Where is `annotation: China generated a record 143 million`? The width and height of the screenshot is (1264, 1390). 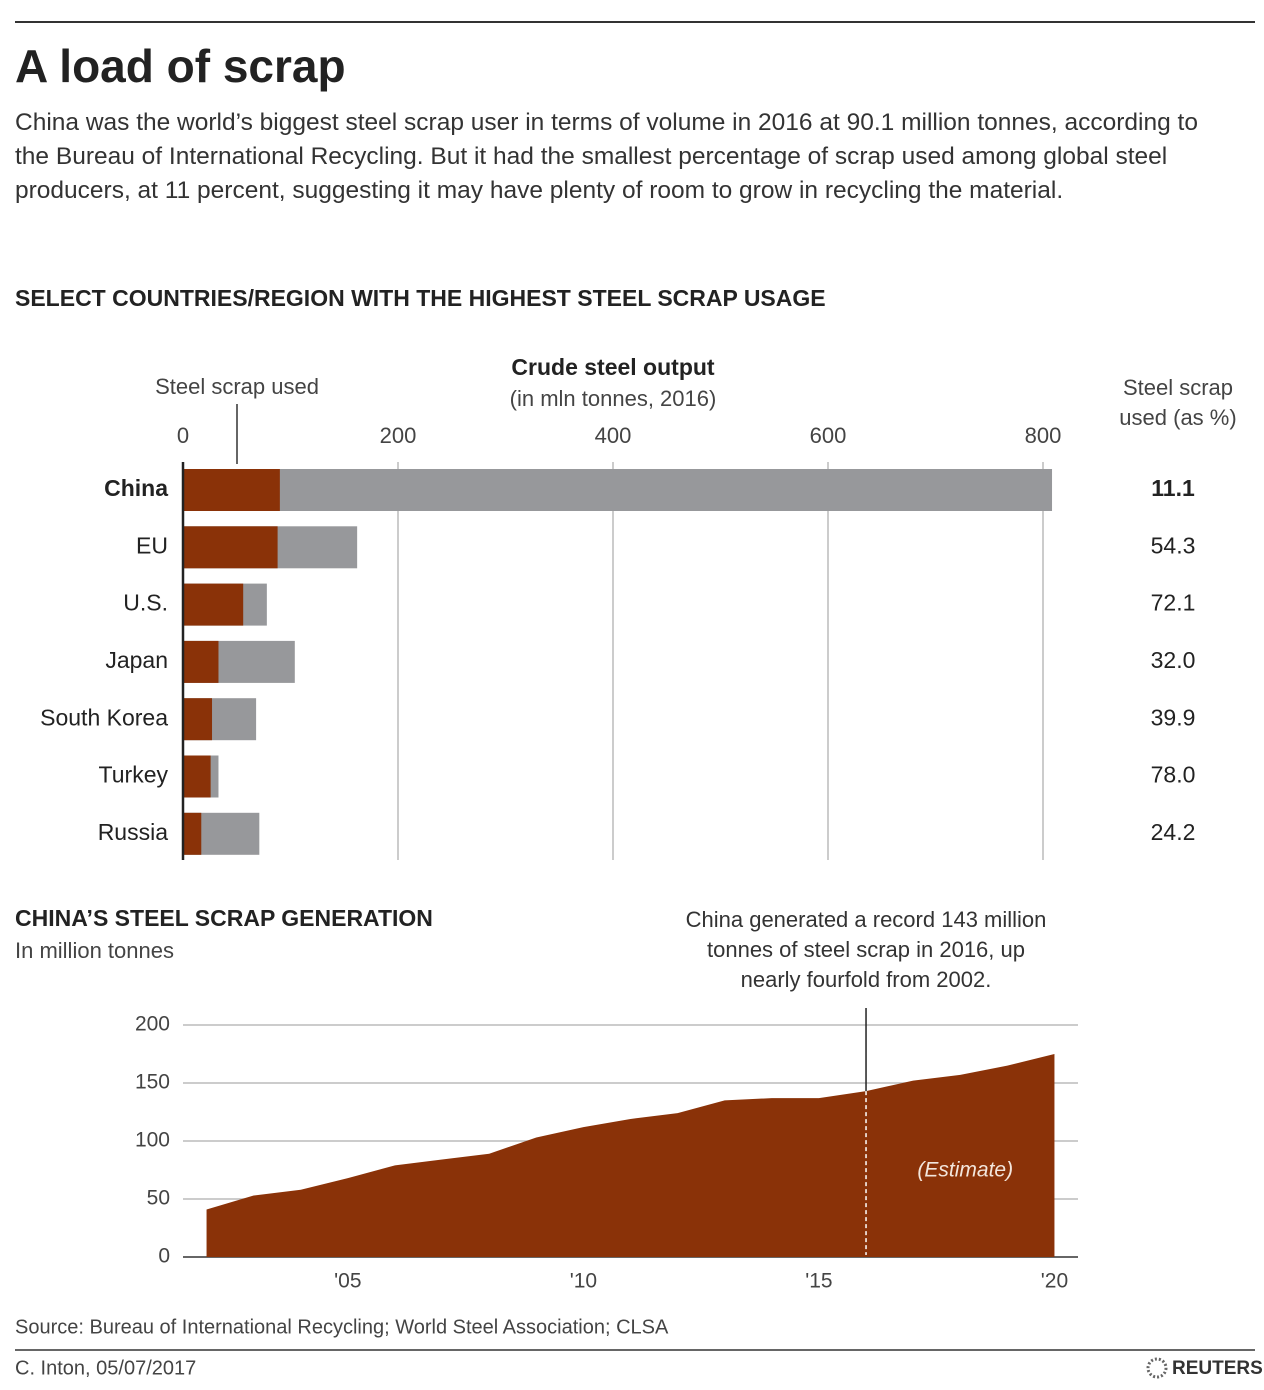
annotation: China generated a record 143 million is located at coordinates (866, 919).